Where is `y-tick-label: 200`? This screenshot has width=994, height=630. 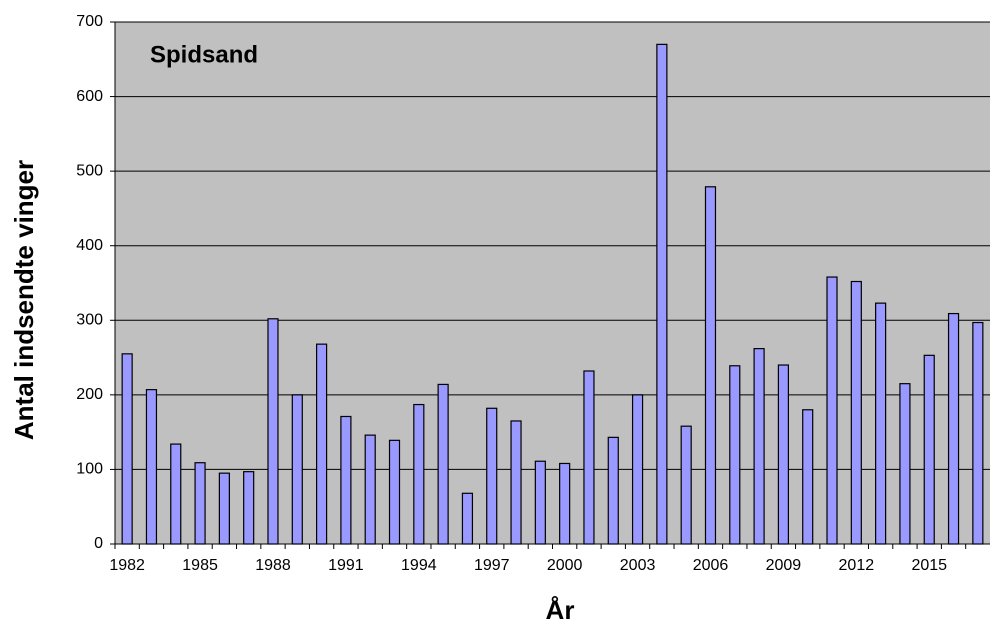
y-tick-label: 200 is located at coordinates (89, 394).